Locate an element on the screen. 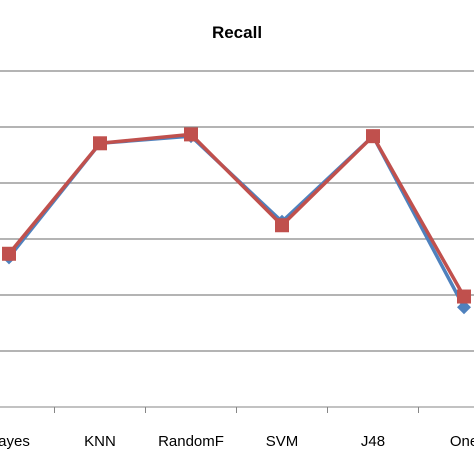 The image size is (474, 474). x-tick-label: KNN is located at coordinates (100, 441).